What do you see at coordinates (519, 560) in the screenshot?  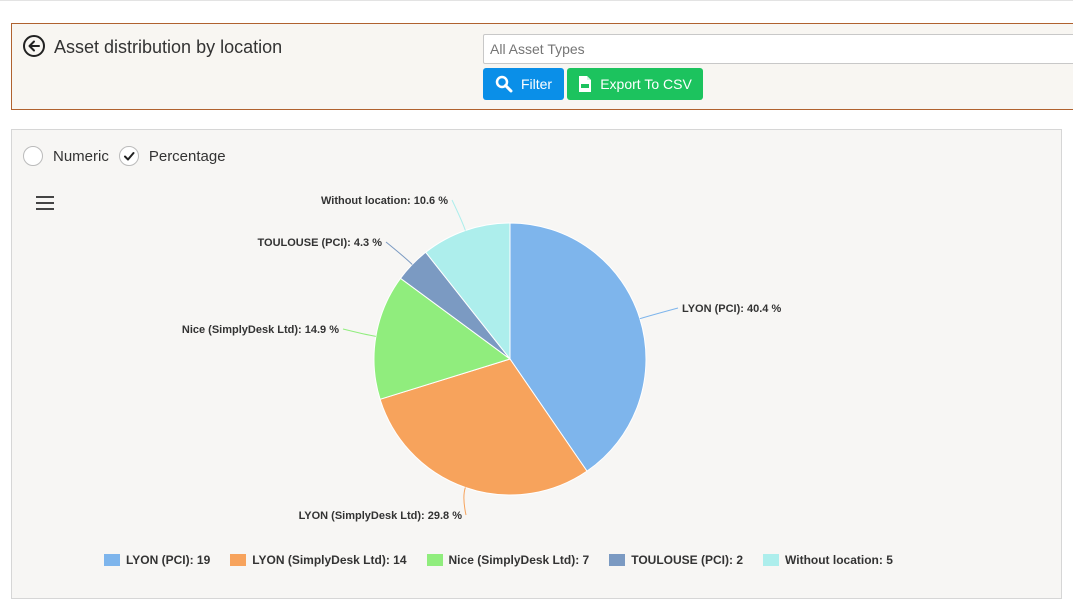 I see `legend-label-2: Nice (SimplyDesk Ltd): 7` at bounding box center [519, 560].